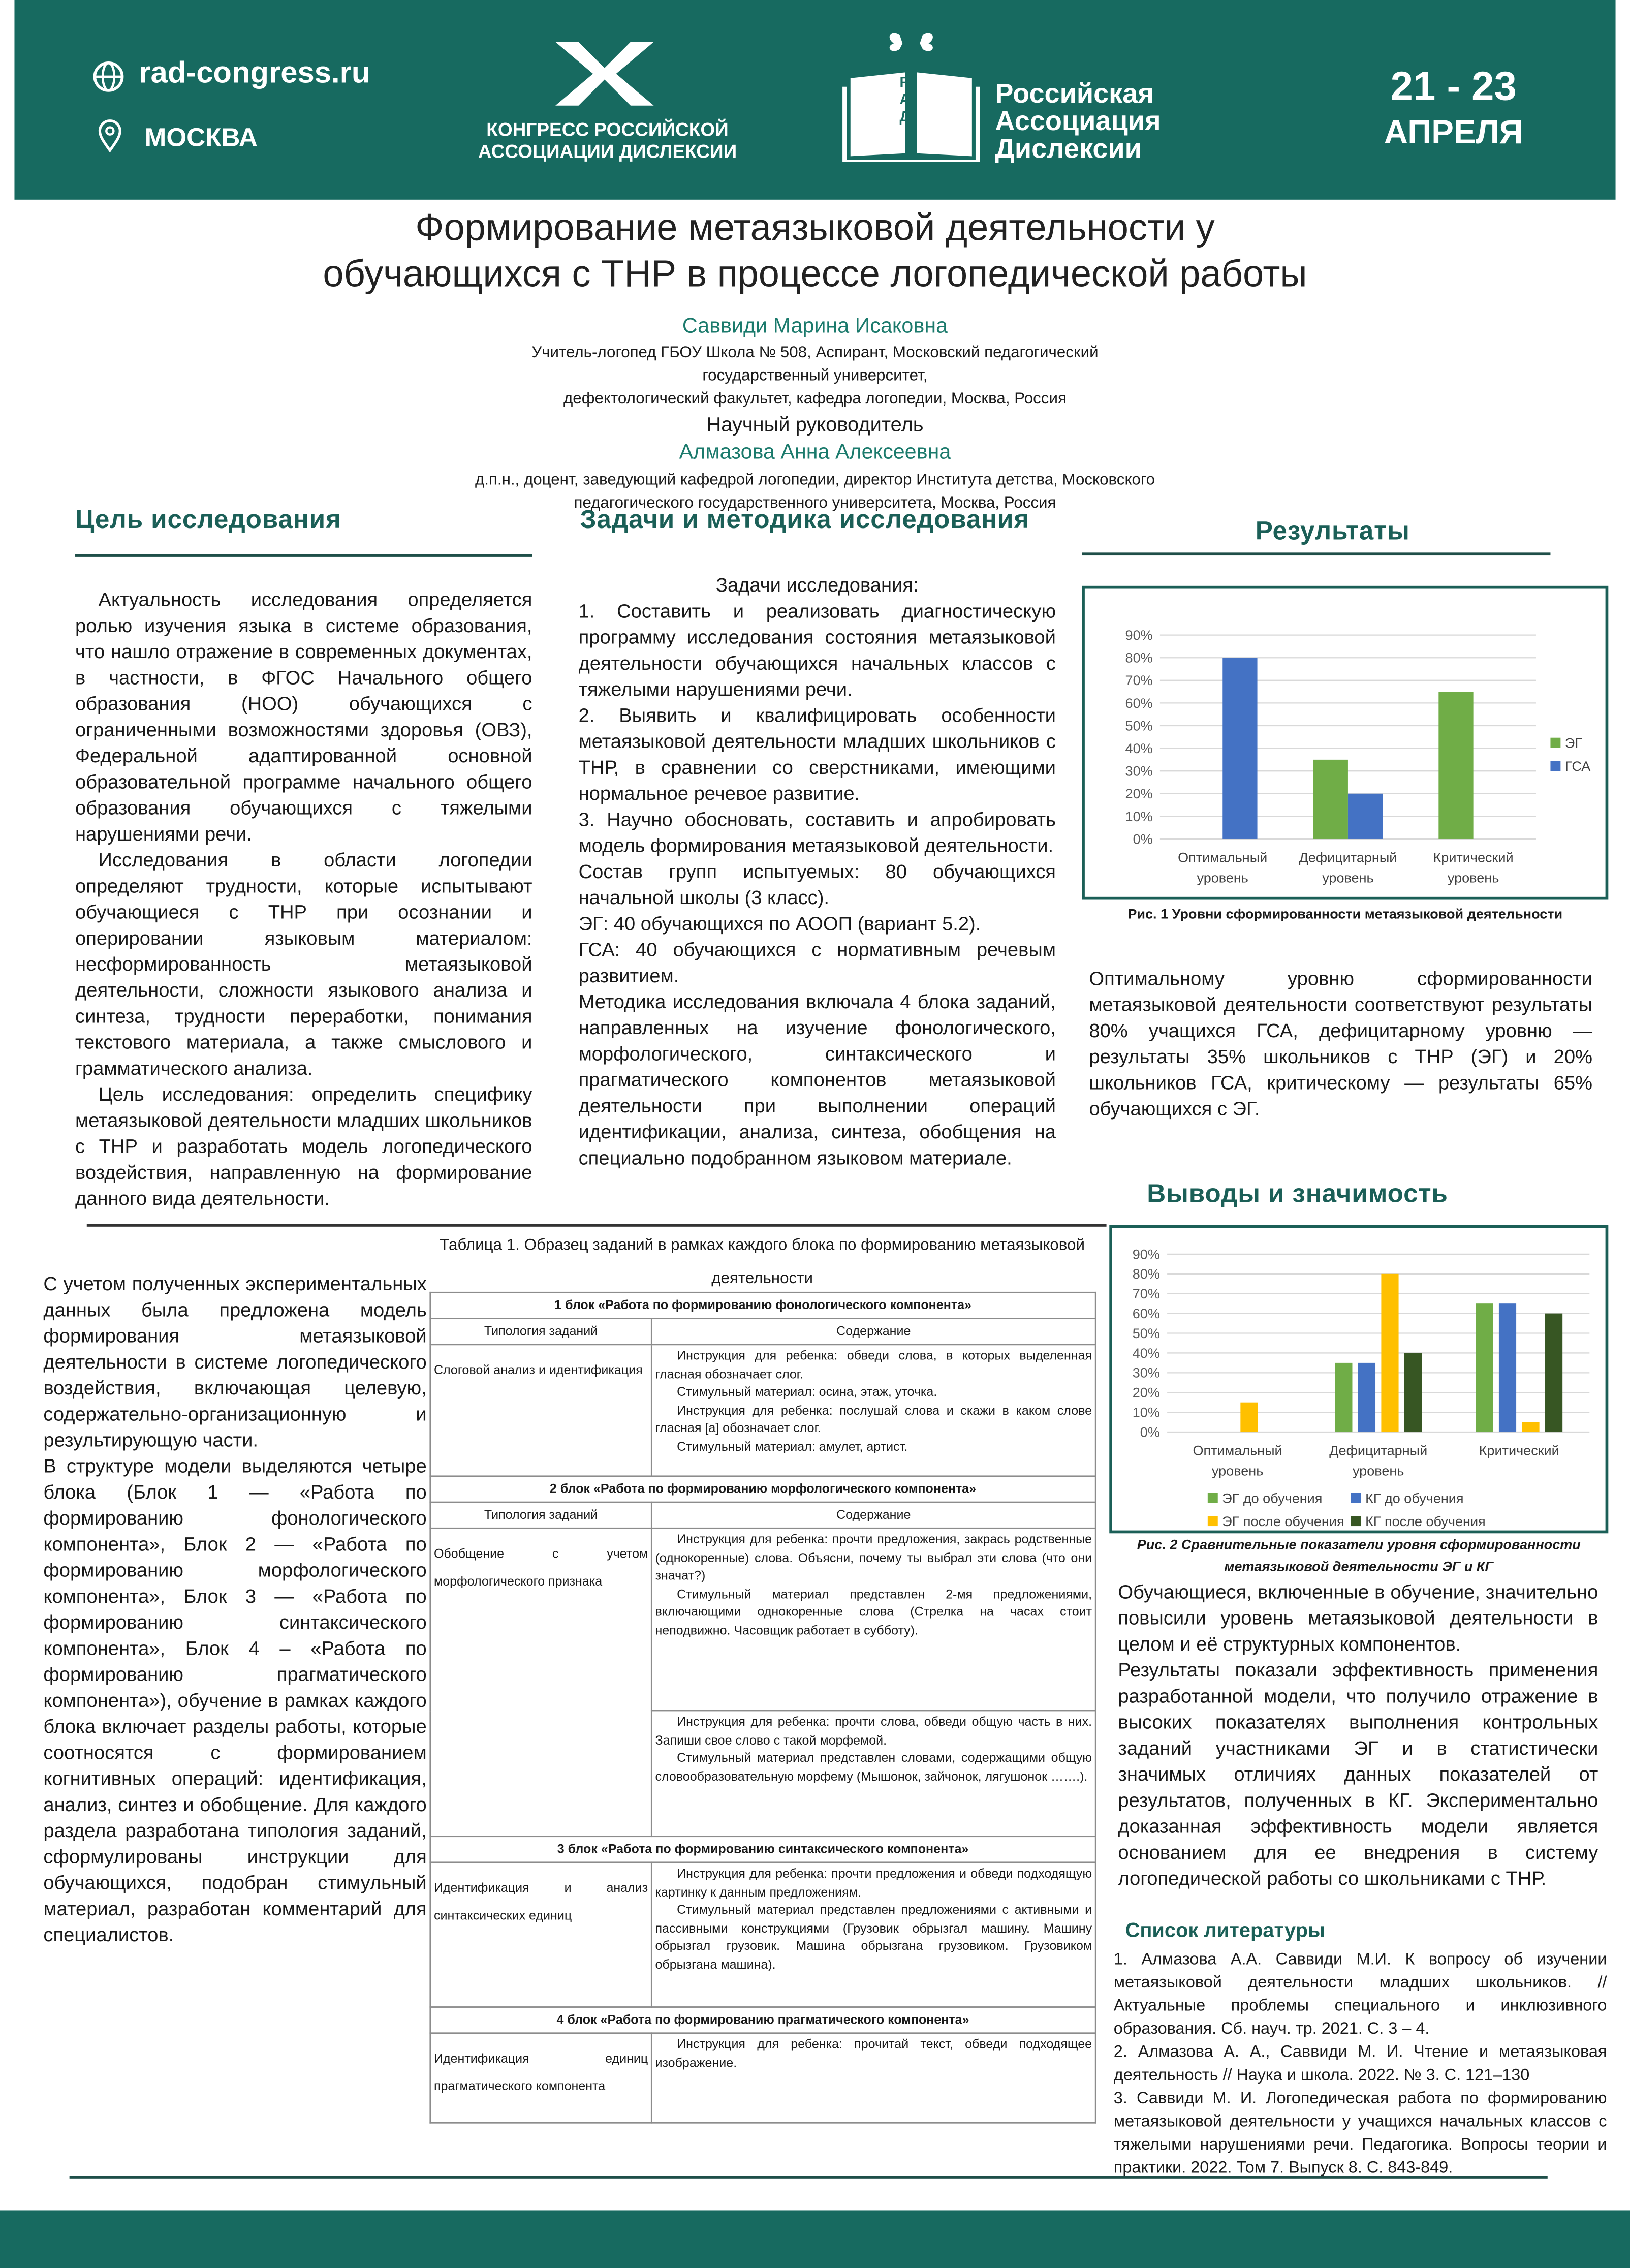 This screenshot has height=2268, width=1630. Describe the element at coordinates (815, 424) in the screenshot. I see `supervisor-role: Научный руководитель` at that location.